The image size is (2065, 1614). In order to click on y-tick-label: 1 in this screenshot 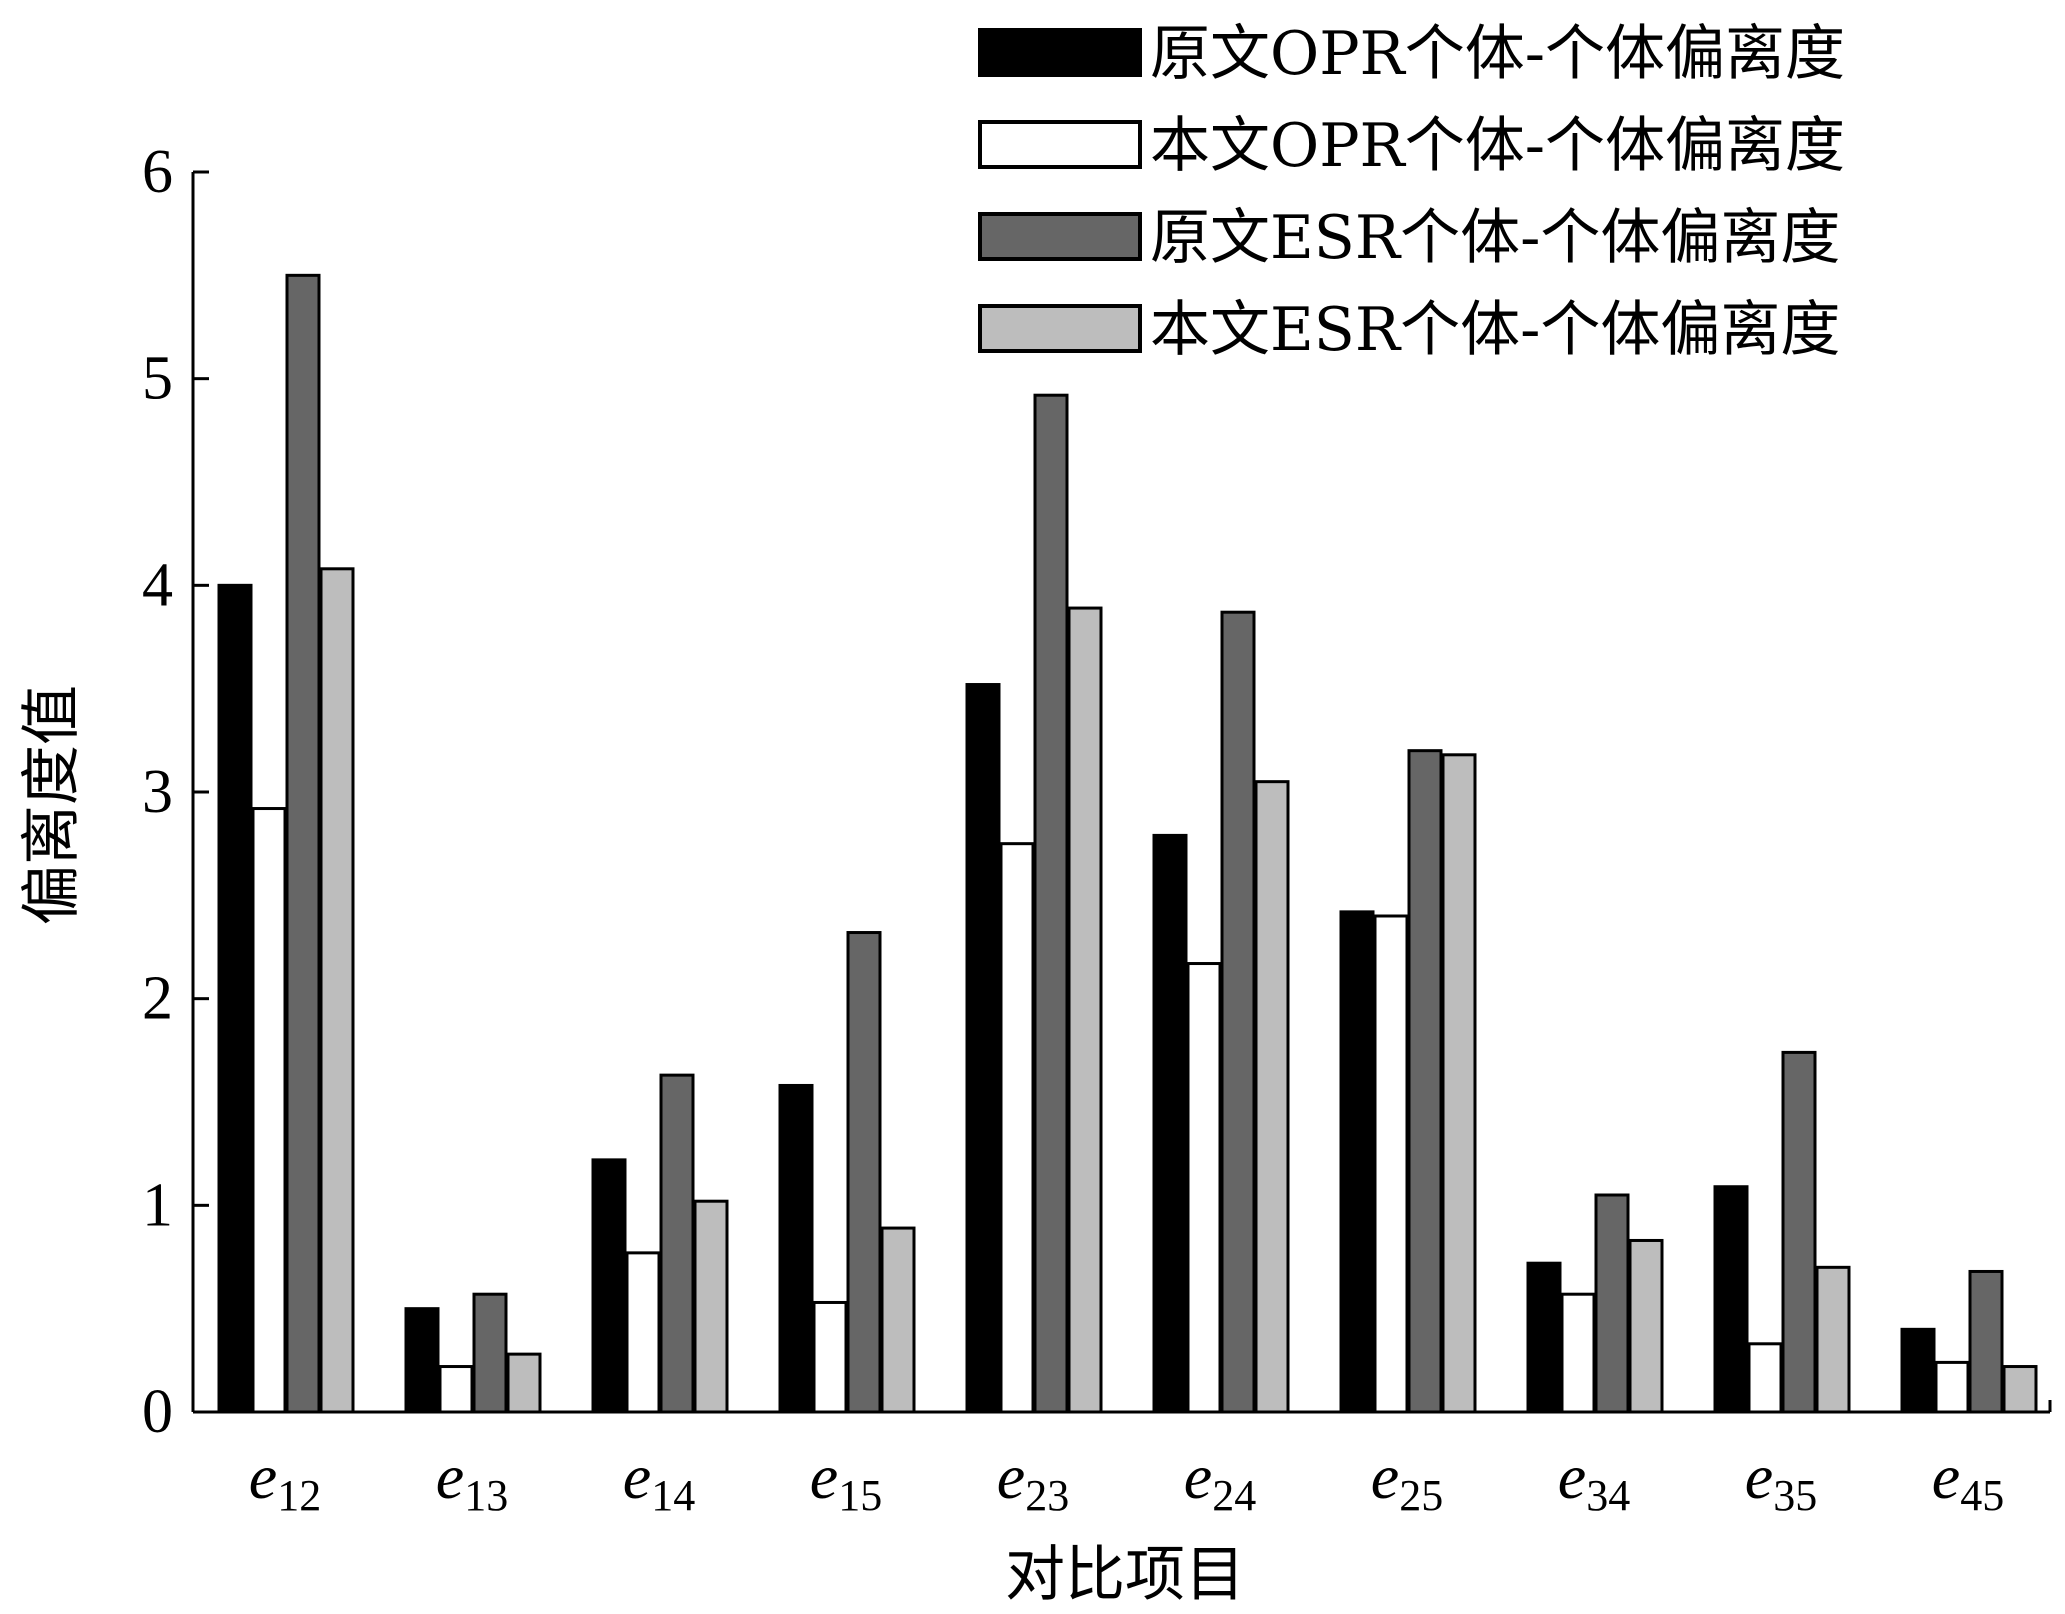, I will do `click(157, 1205)`.